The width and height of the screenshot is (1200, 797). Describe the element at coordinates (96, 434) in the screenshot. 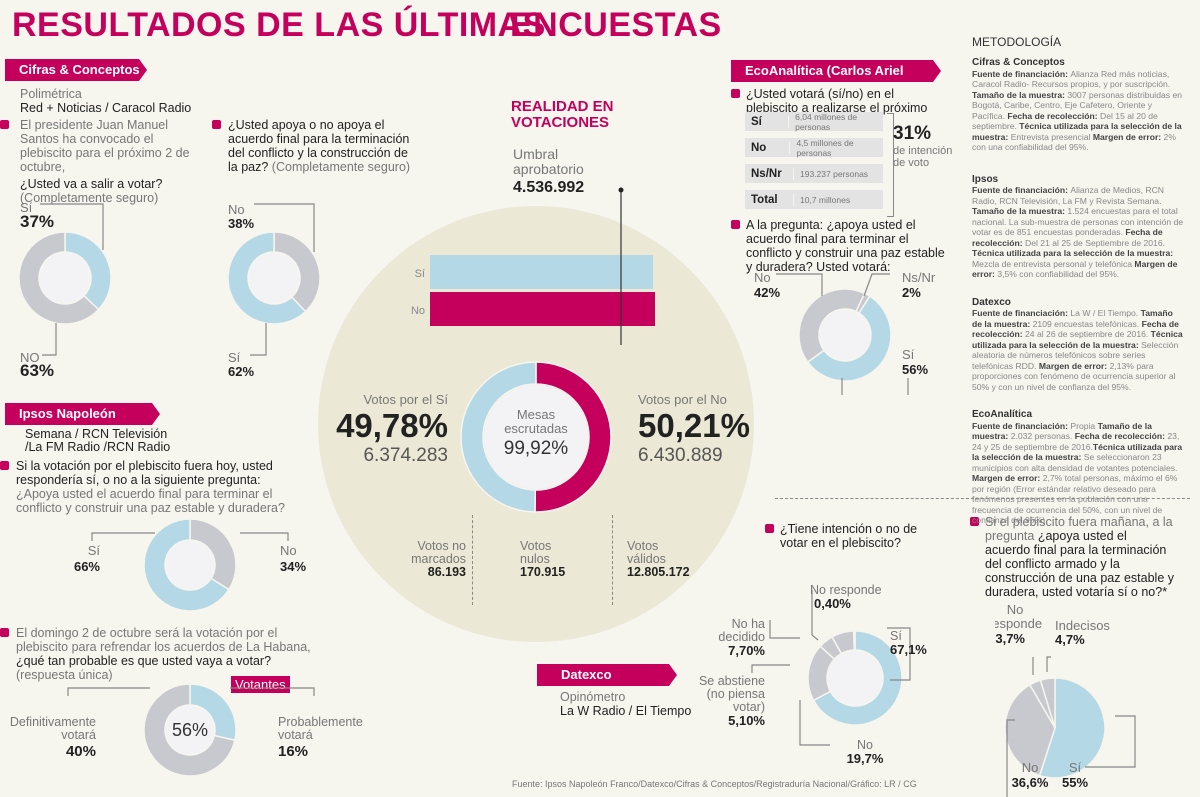

I see `ipsos-media1: Semana / RCN Televisión` at that location.